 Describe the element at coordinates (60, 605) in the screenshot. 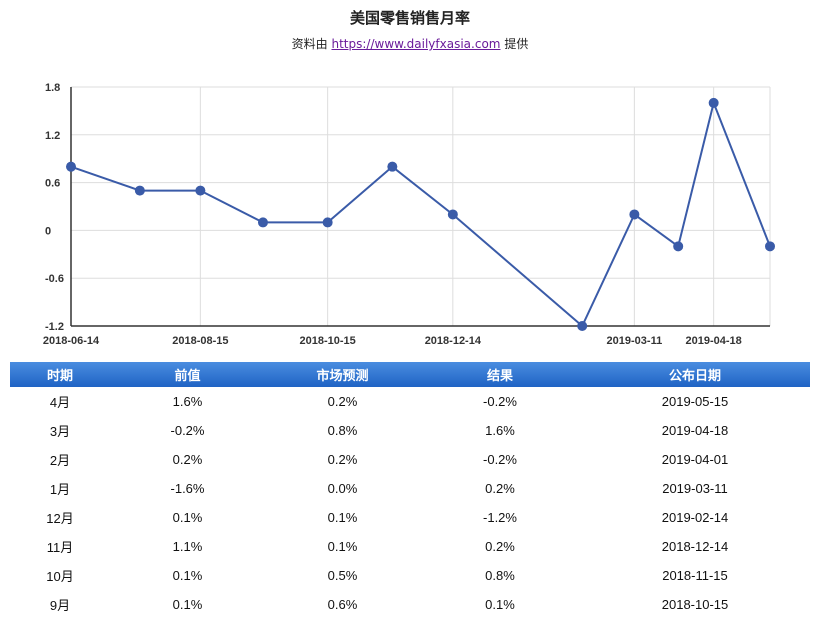

I see `table-cell: 9月` at that location.